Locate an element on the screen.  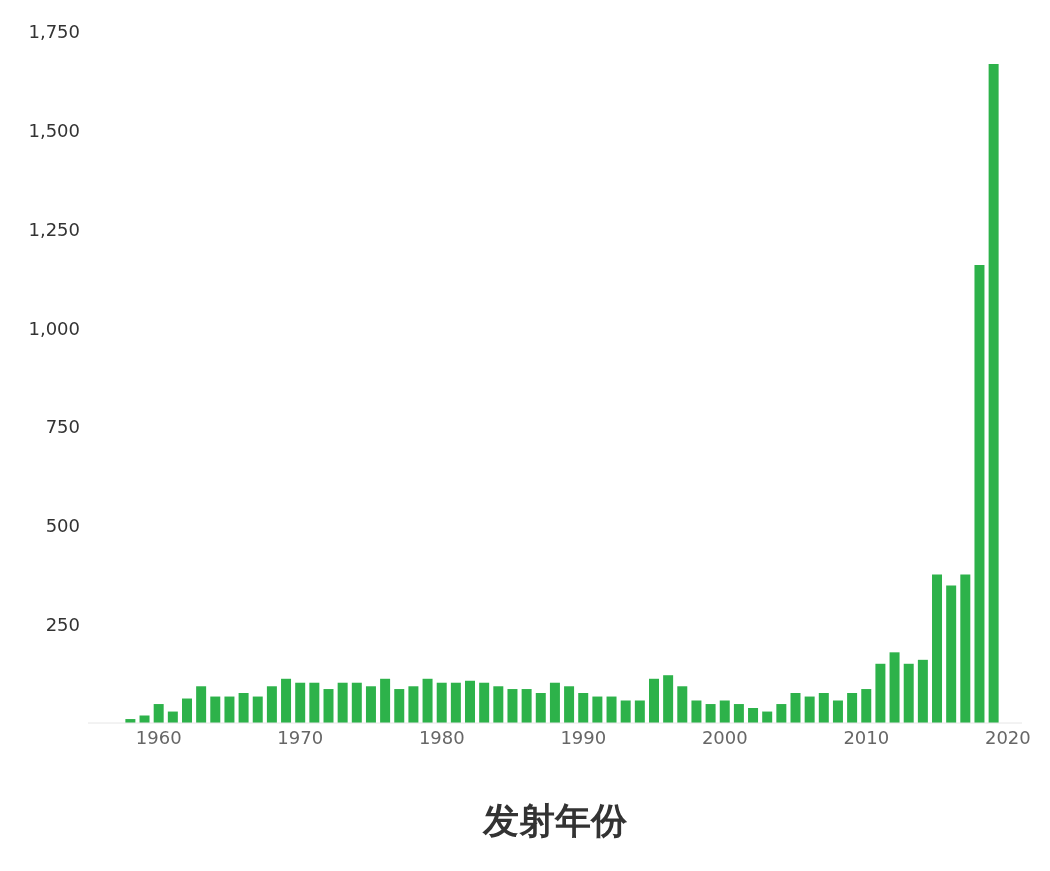
x-tick-label: 1970 is located at coordinates (300, 737).